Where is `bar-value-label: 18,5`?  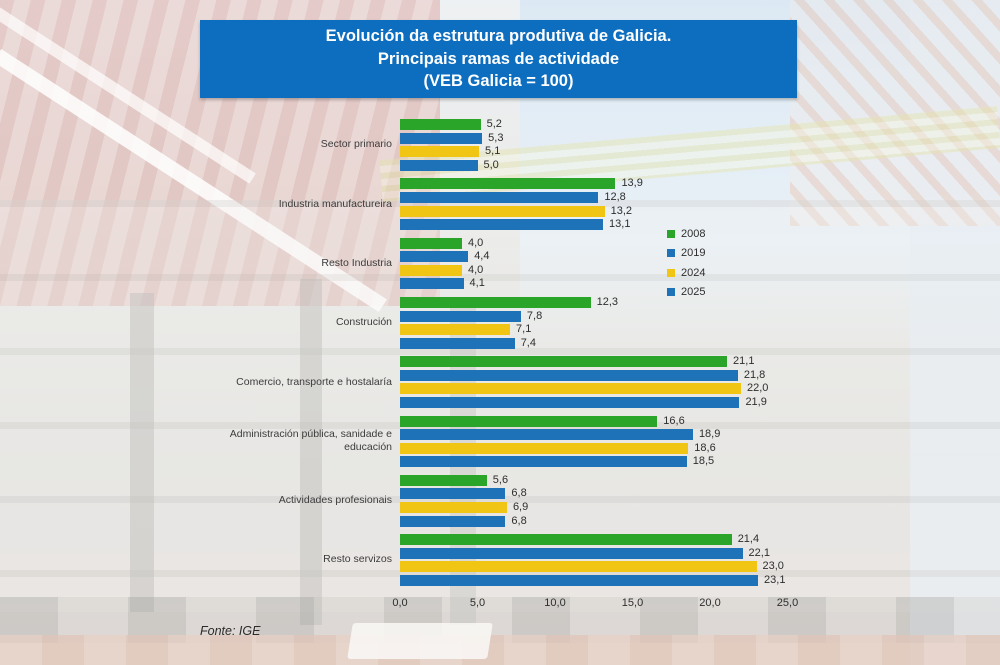 bar-value-label: 18,5 is located at coordinates (703, 461).